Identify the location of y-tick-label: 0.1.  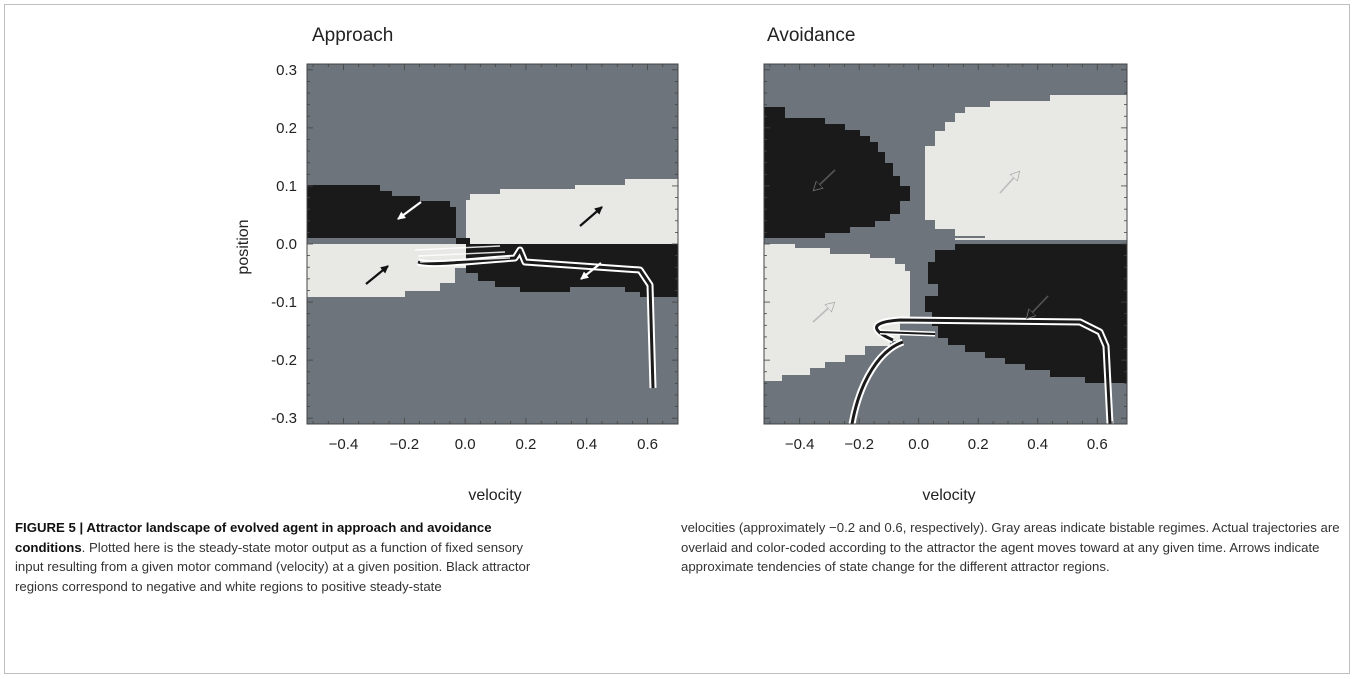
(286, 186).